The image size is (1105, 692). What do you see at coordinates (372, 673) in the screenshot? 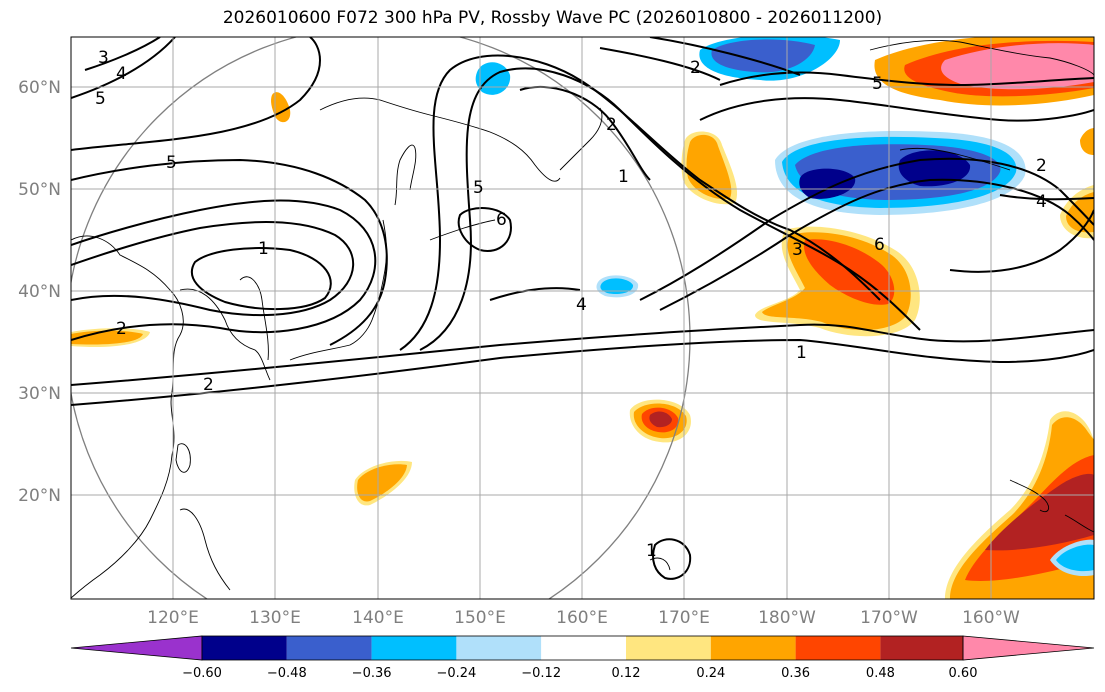
I see `colorbar-tick-label: −0.36` at bounding box center [372, 673].